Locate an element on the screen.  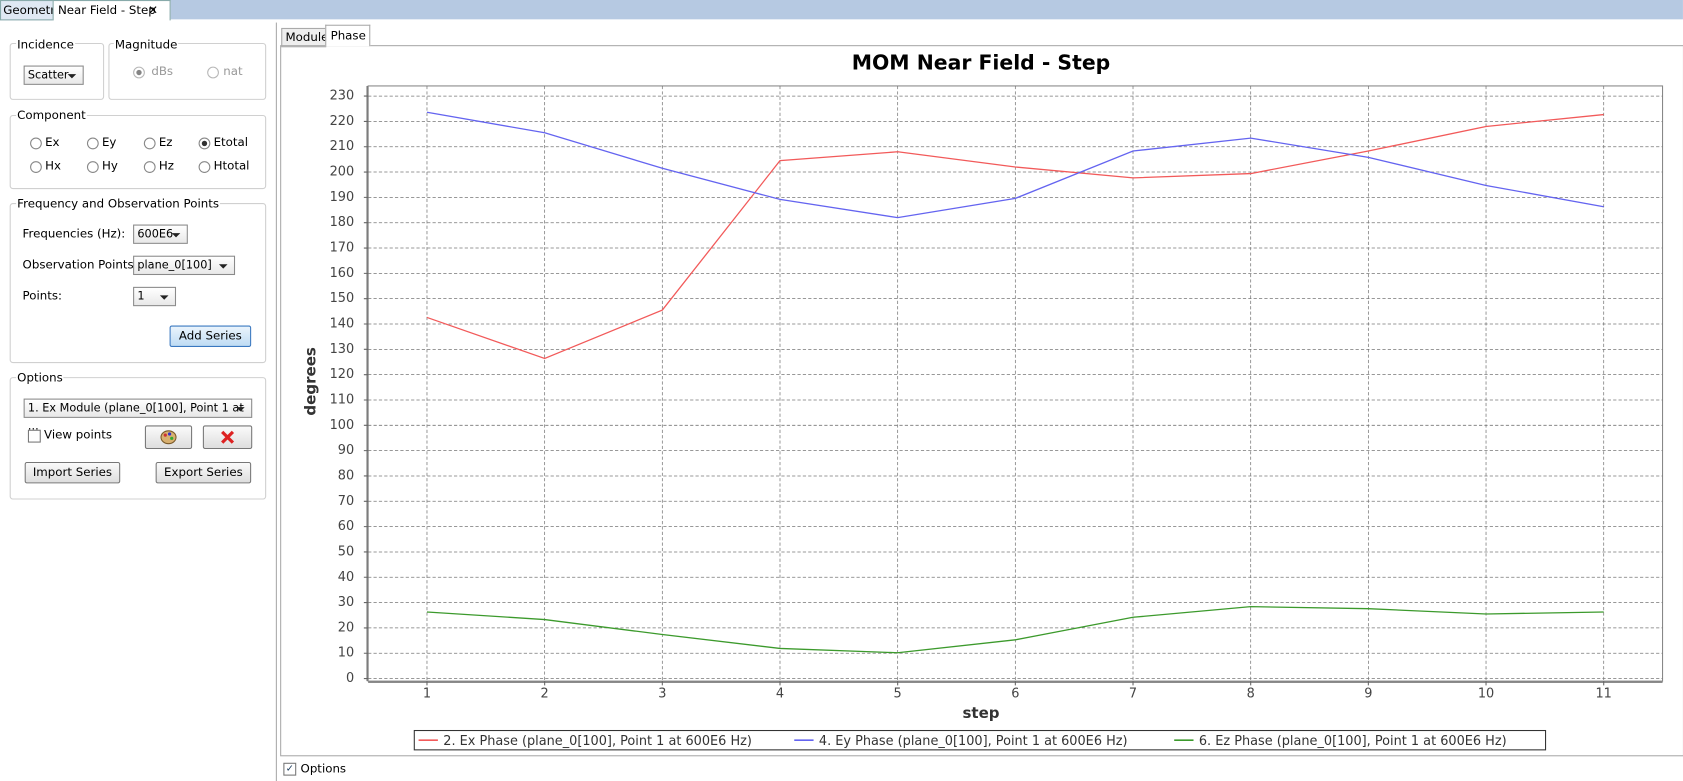
y-tick-label: 60 is located at coordinates (346, 526).